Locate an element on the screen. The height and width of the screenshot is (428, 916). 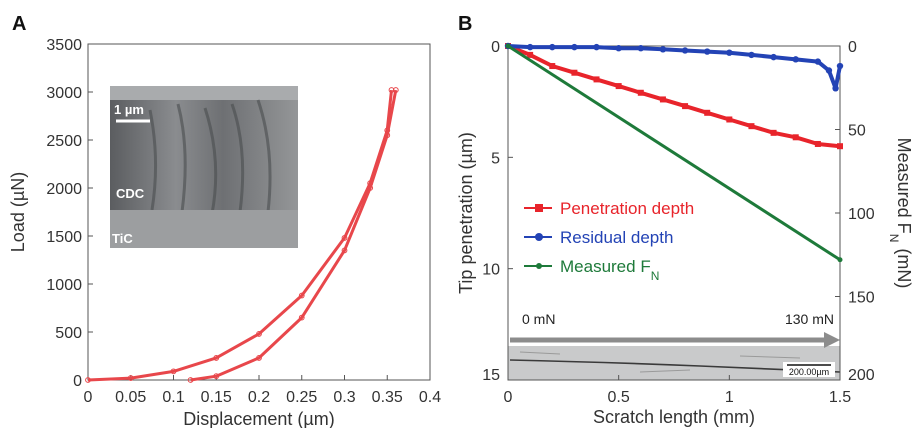
panel-a-y-tick-label: 2000 is located at coordinates (64, 189).